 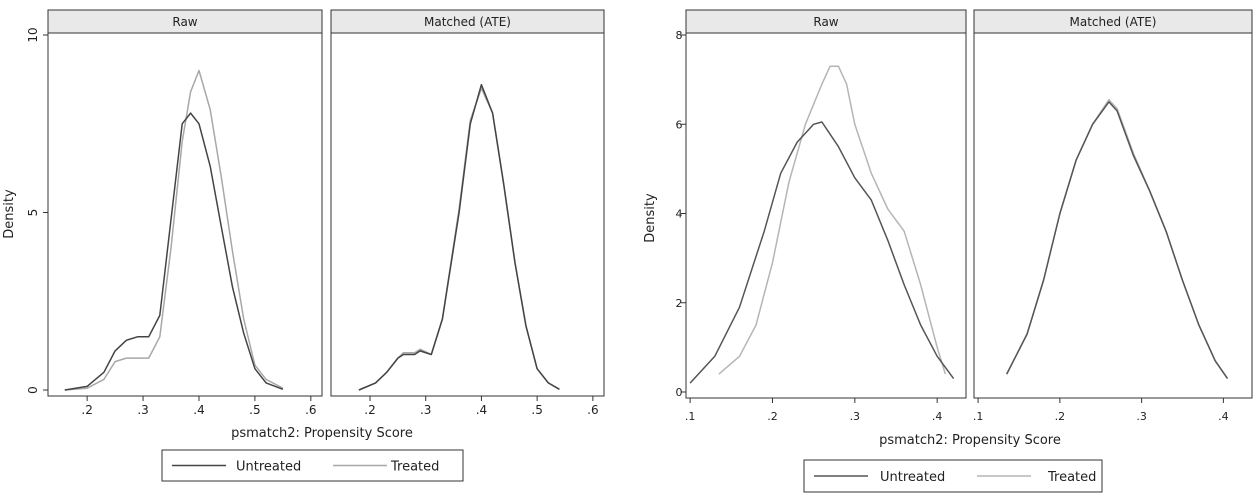 I want to click on y-tick-label: 2, so click(x=679, y=303).